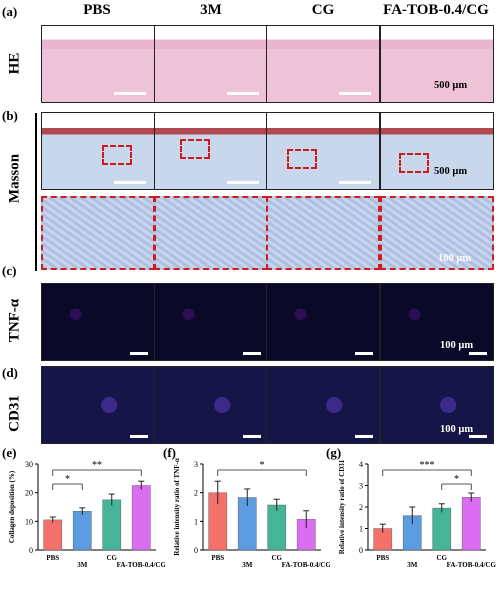  What do you see at coordinates (211, 405) in the screenshot?
I see `cd31-image-3m` at bounding box center [211, 405].